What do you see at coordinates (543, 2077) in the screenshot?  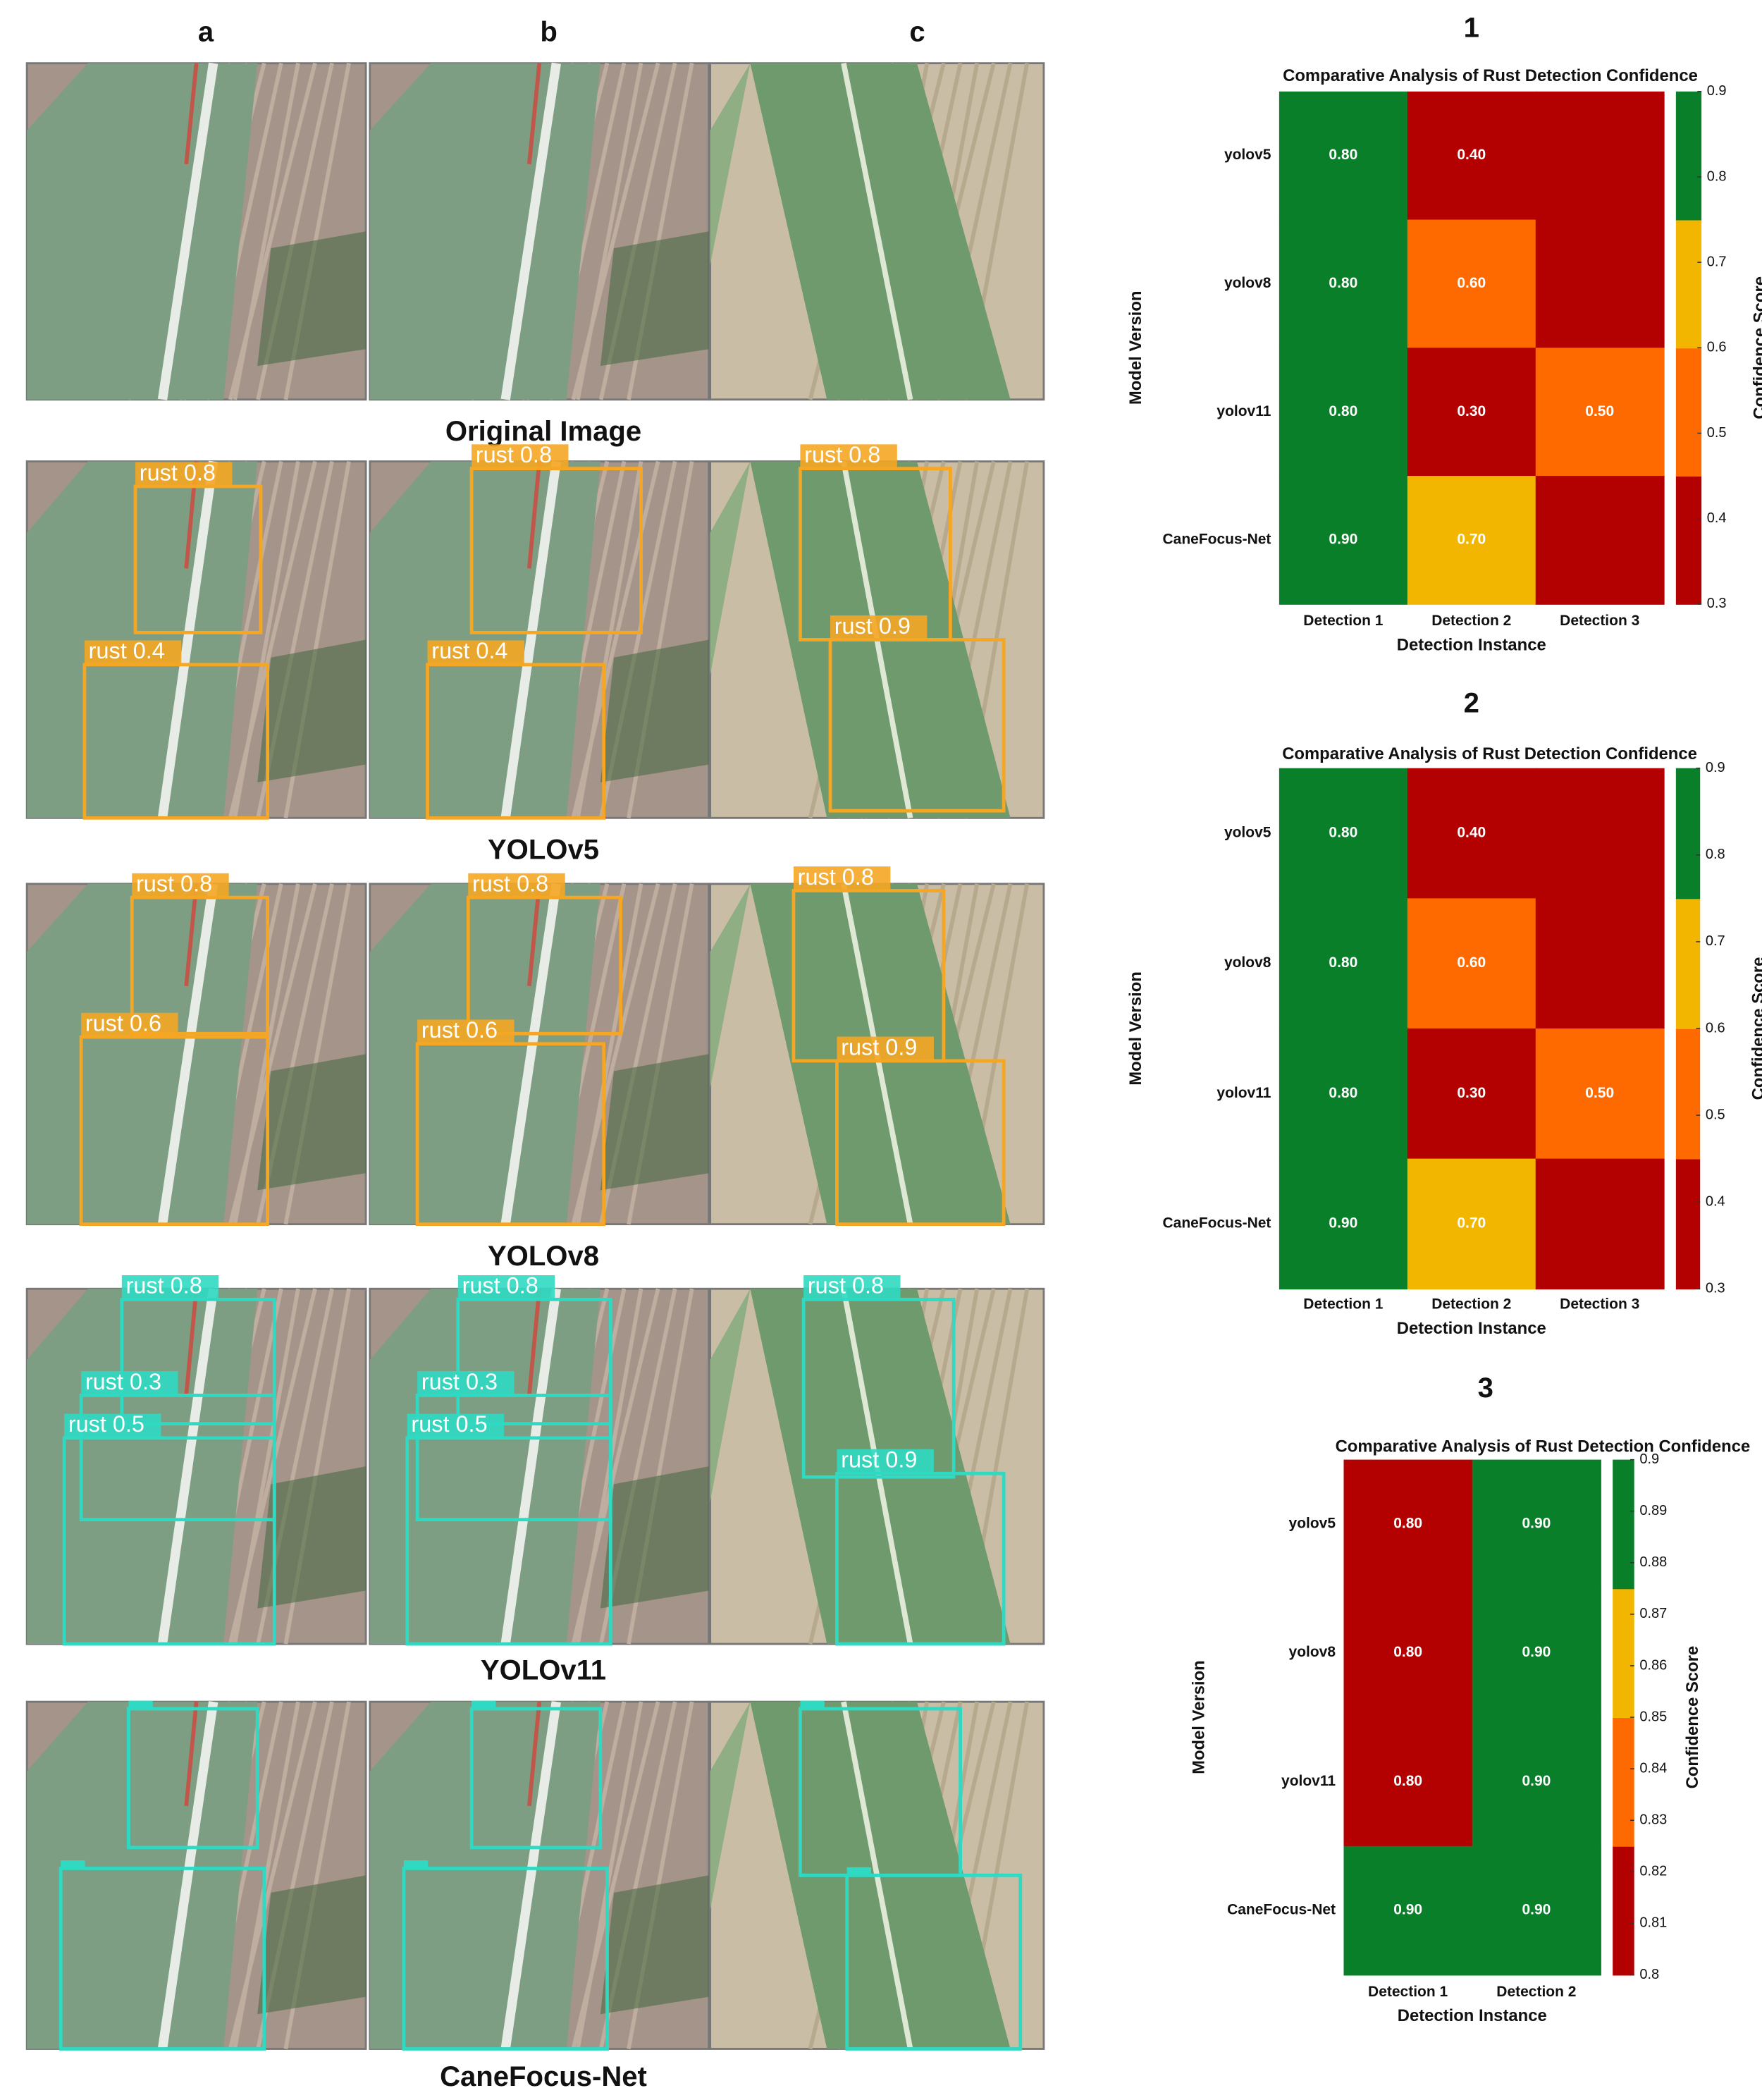 I see `row-label: CaneFocus-Net` at bounding box center [543, 2077].